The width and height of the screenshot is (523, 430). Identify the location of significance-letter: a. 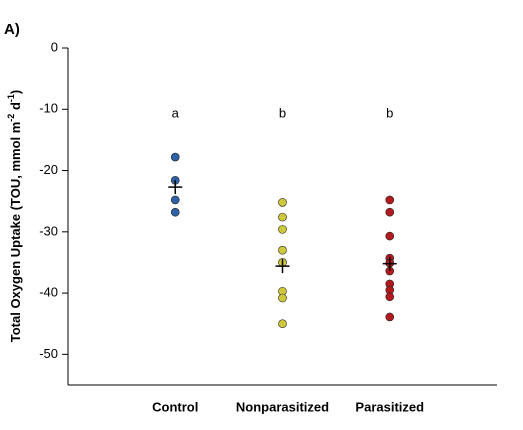
(176, 113).